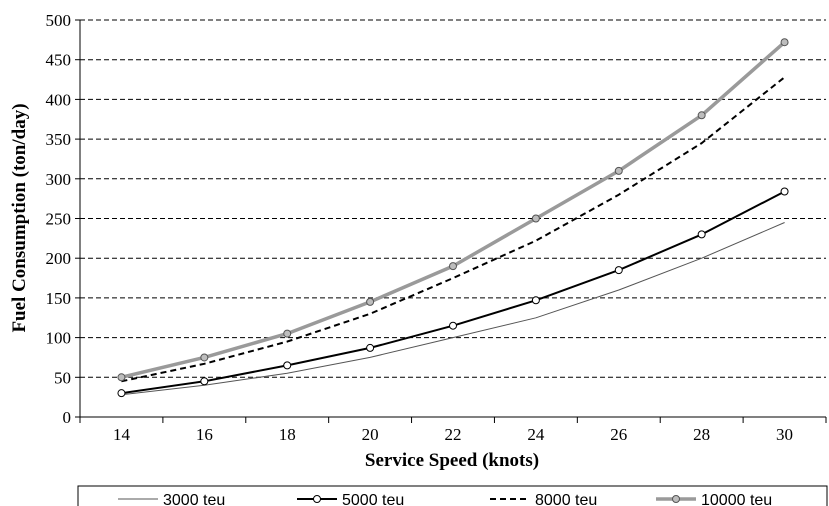  Describe the element at coordinates (373, 499) in the screenshot. I see `legend-label: 5000 teu` at that location.